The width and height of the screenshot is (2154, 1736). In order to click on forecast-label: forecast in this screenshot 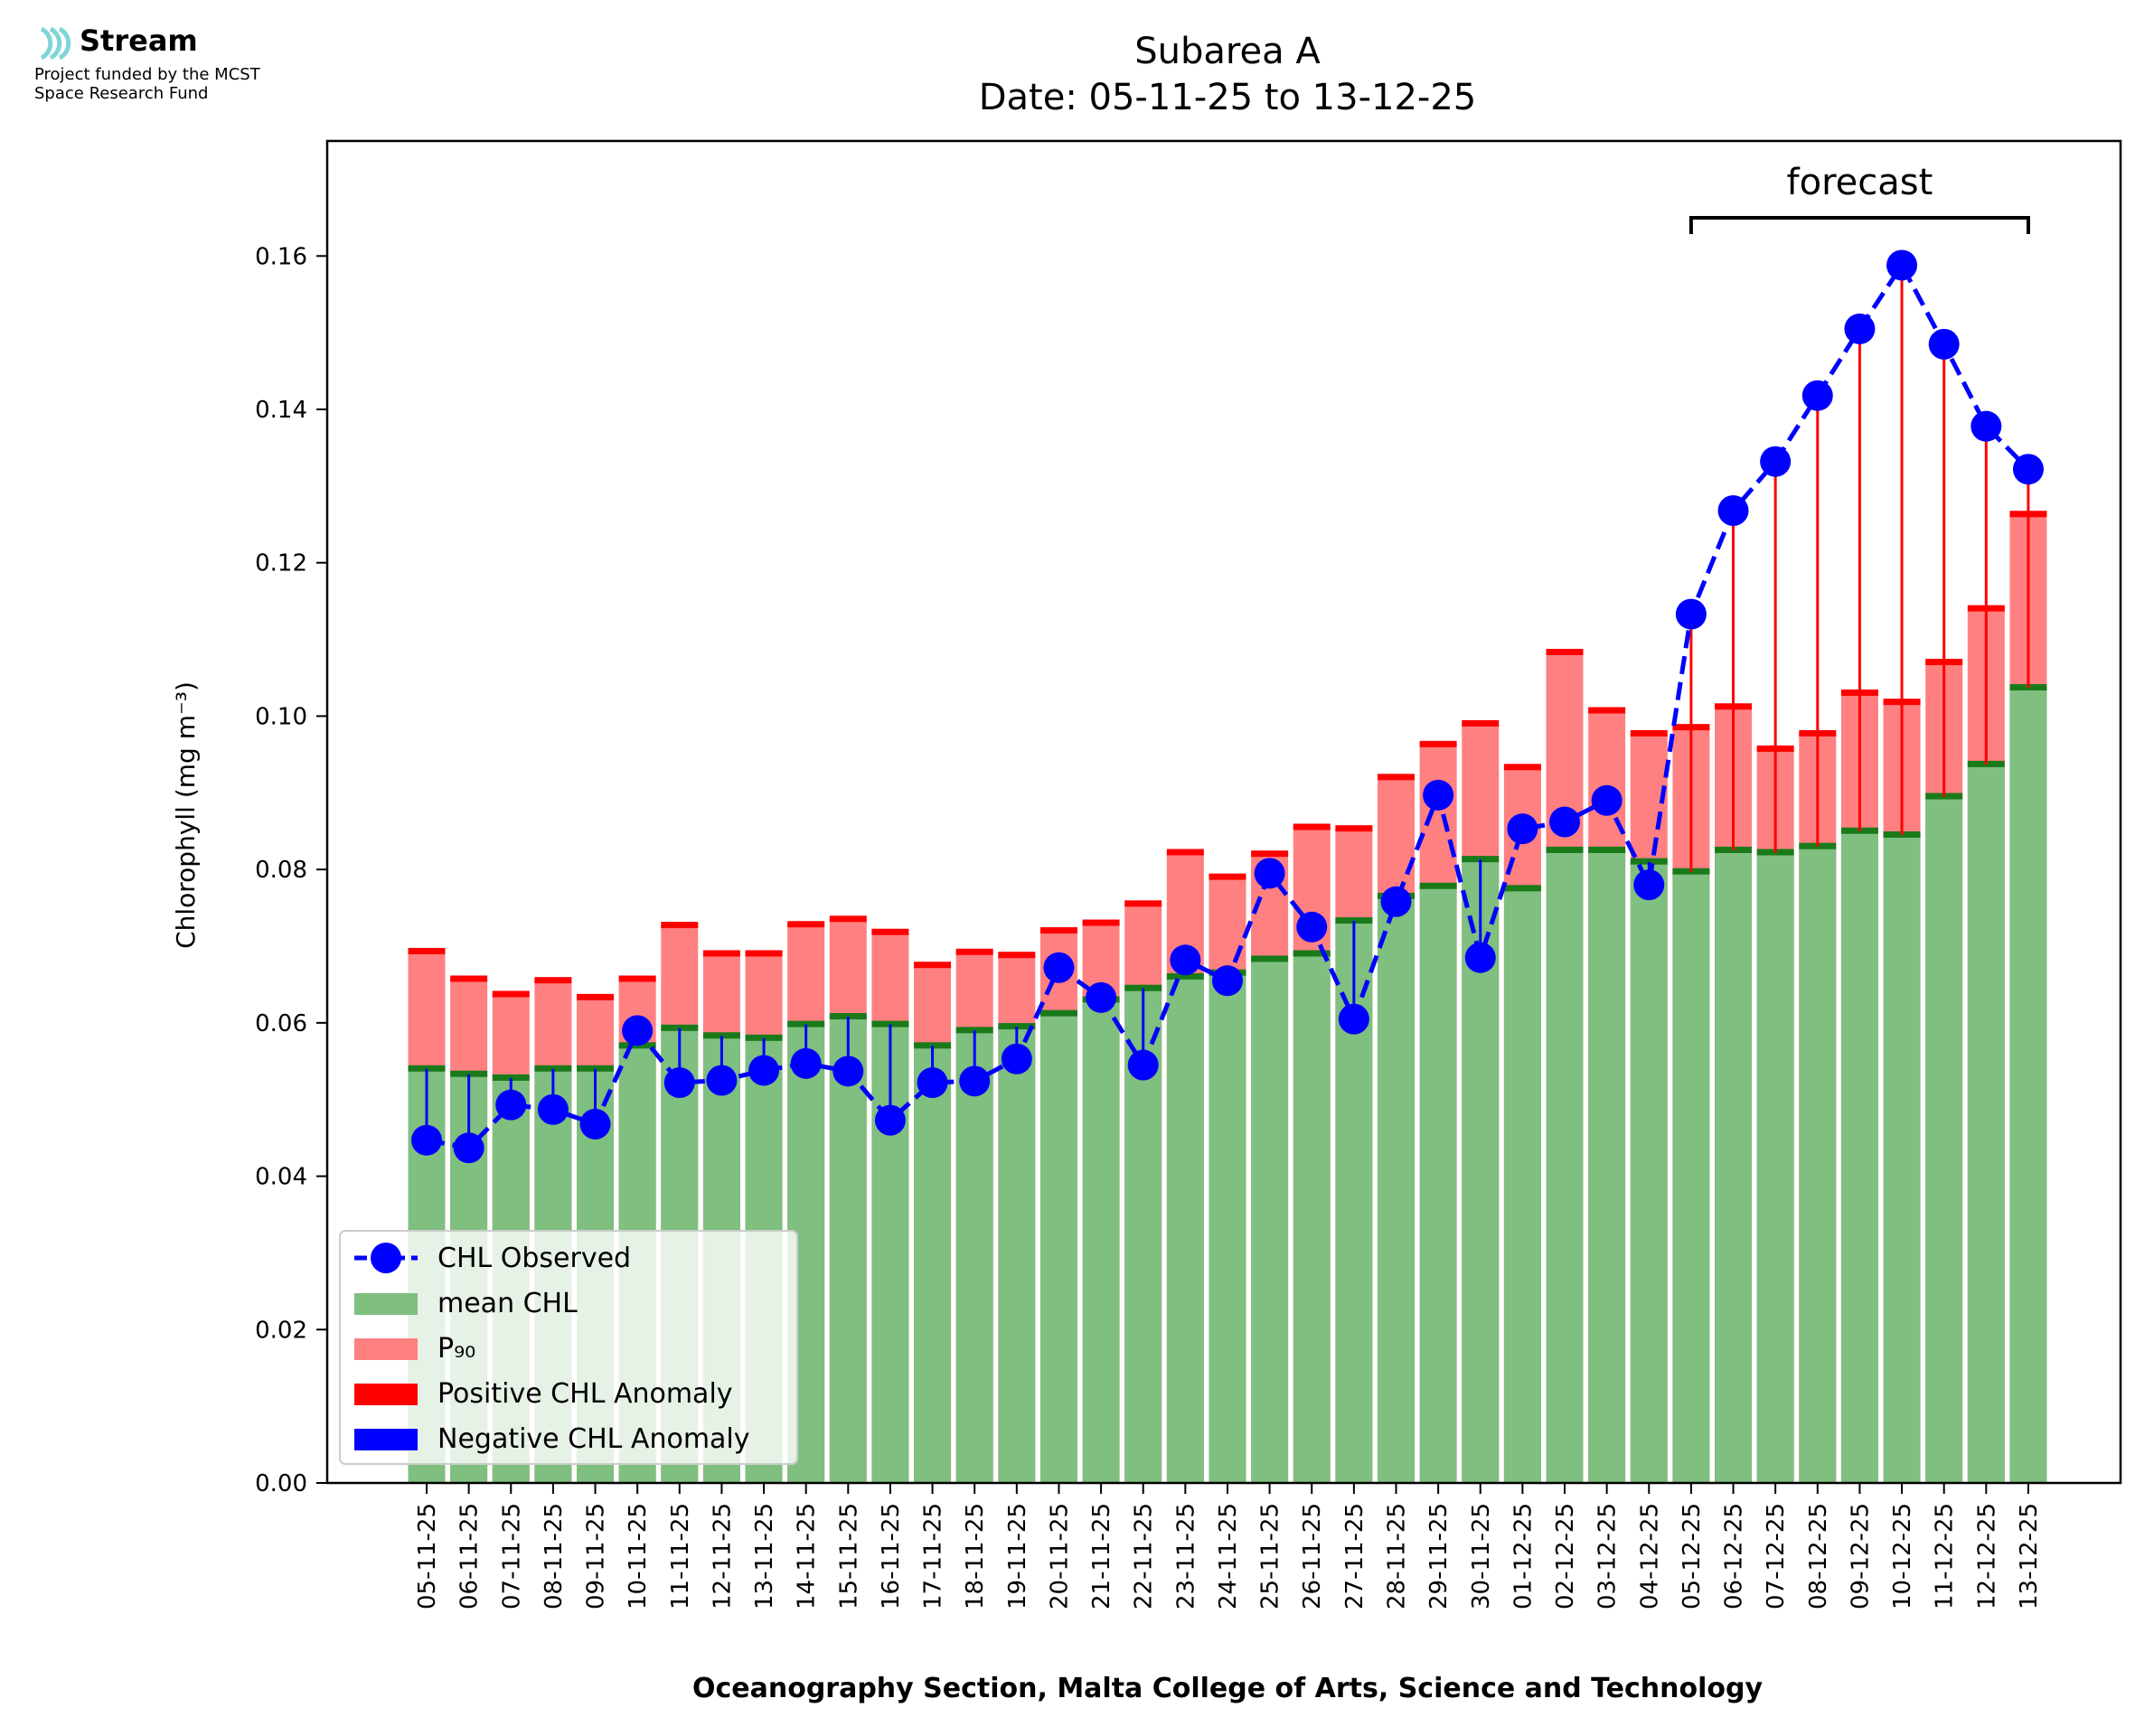, I will do `click(1860, 182)`.